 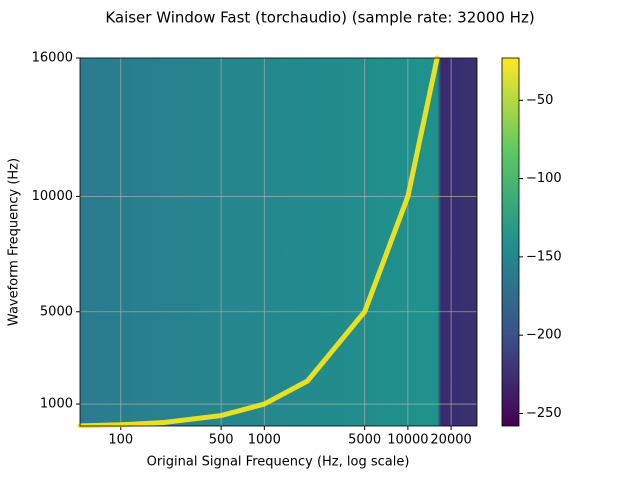 What do you see at coordinates (56, 311) in the screenshot?
I see `y-tick-label: 5000` at bounding box center [56, 311].